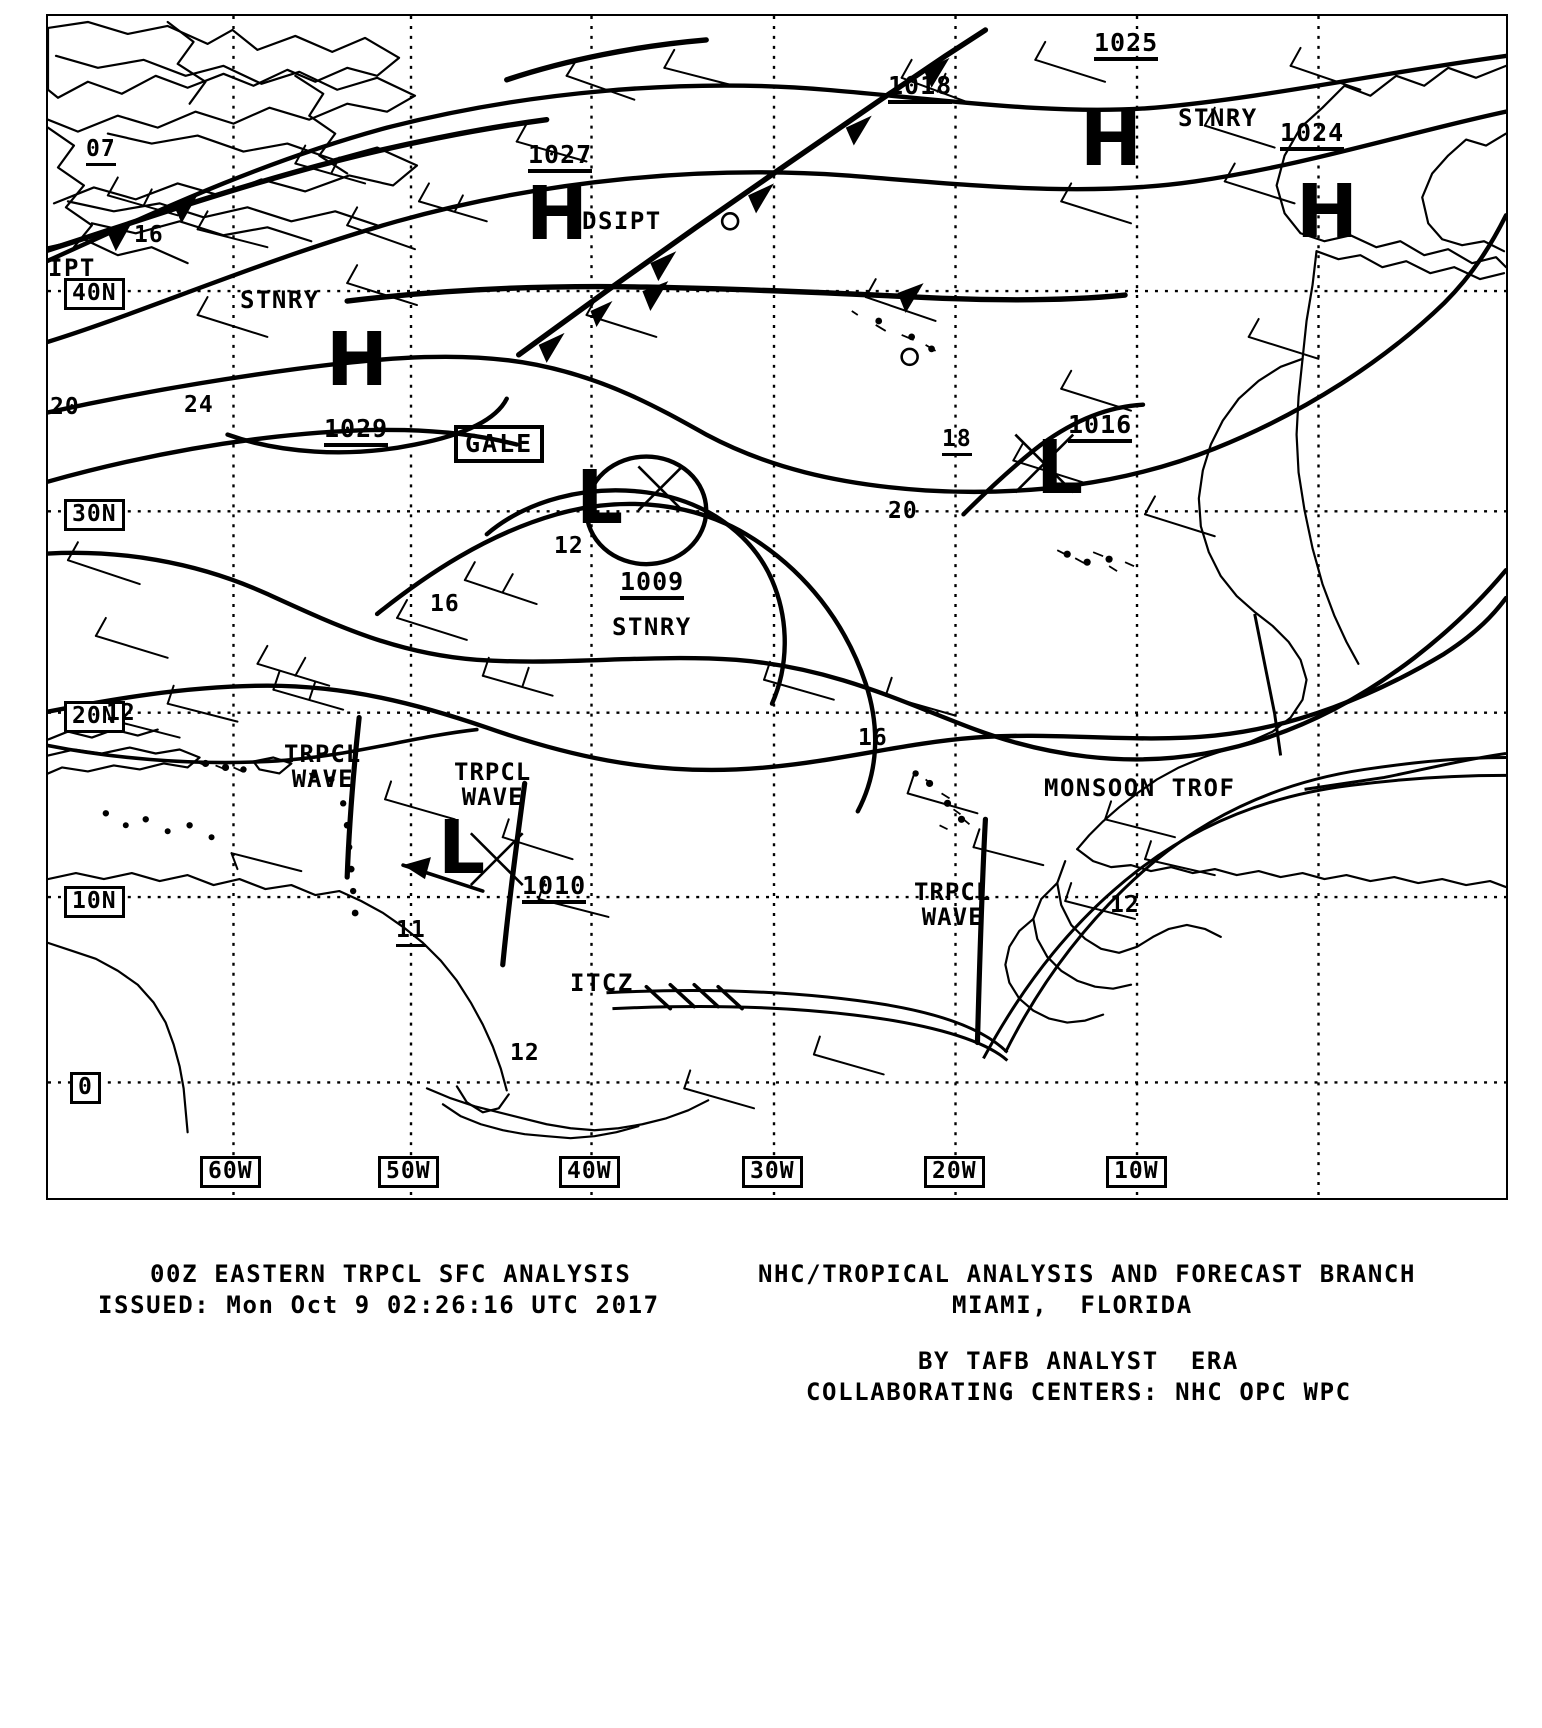 This screenshot has height=1728, width=1542. I want to click on front-label-dsipt: DSIPT, so click(622, 221).